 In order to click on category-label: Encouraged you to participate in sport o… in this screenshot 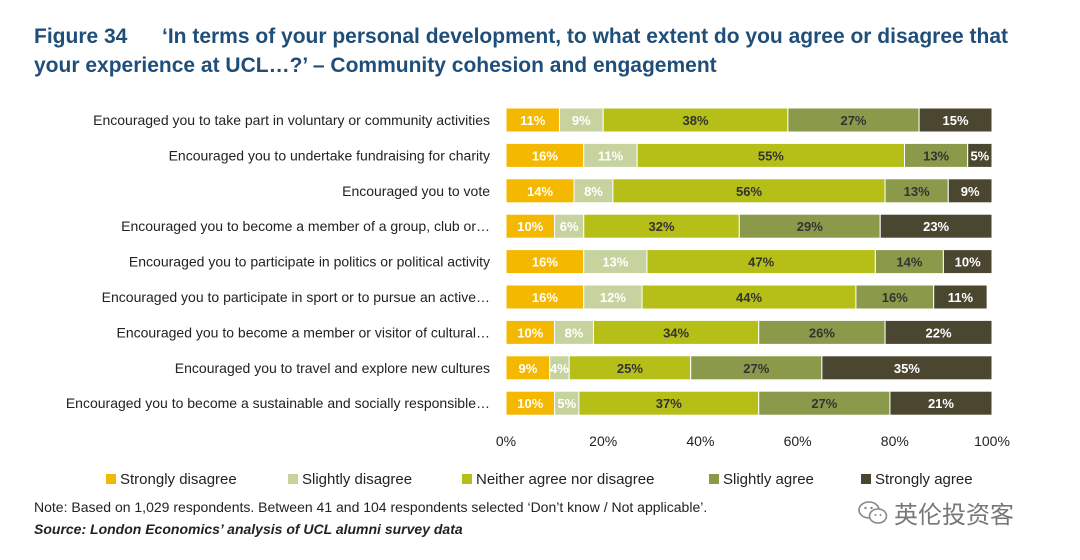, I will do `click(296, 297)`.